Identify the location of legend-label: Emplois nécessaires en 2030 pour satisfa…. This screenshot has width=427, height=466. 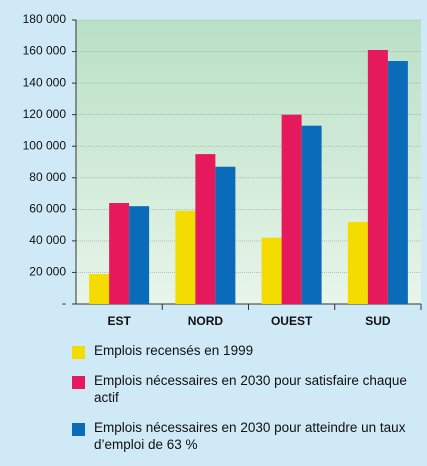
(250, 389).